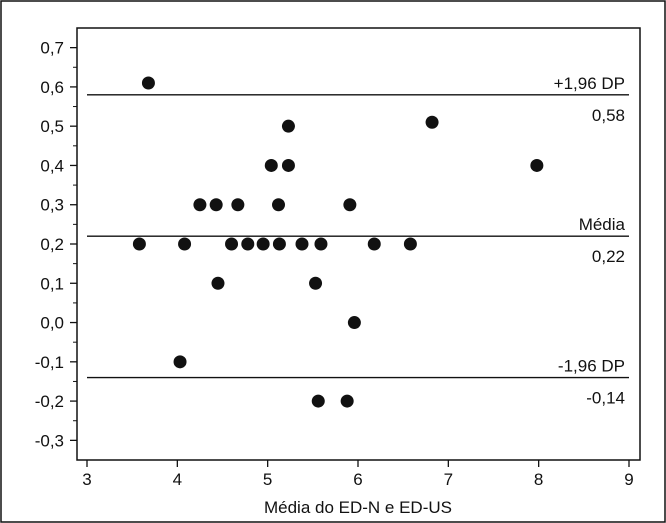 Image resolution: width=666 pixels, height=523 pixels. Describe the element at coordinates (357, 479) in the screenshot. I see `x-tick-label: 6` at that location.